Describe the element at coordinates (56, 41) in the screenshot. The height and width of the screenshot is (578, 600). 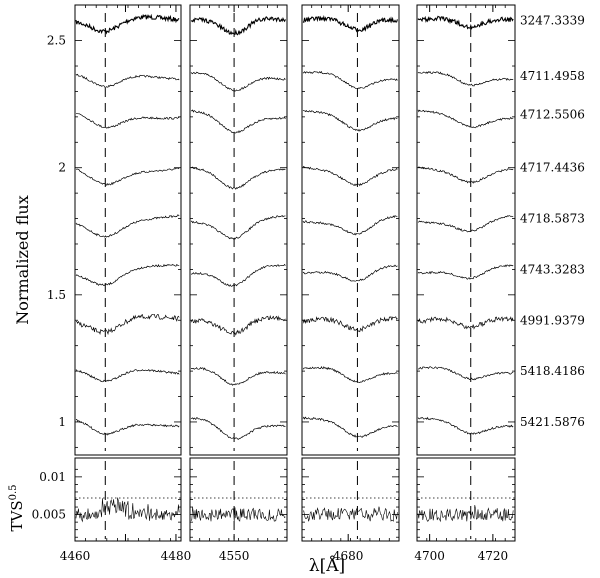
I see `y-tick-label: 2.5` at that location.